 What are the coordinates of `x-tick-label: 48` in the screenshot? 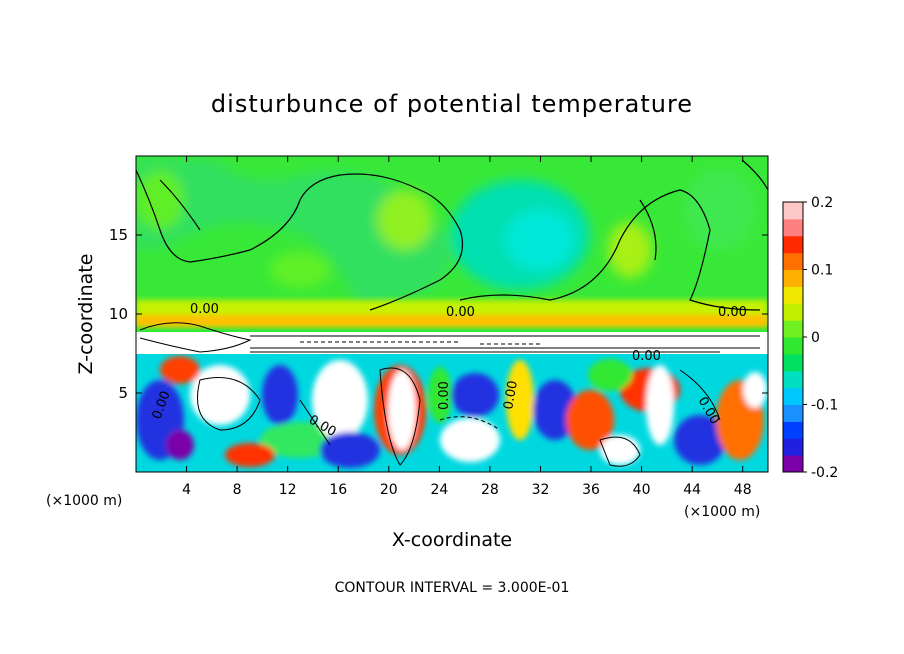 It's located at (743, 490).